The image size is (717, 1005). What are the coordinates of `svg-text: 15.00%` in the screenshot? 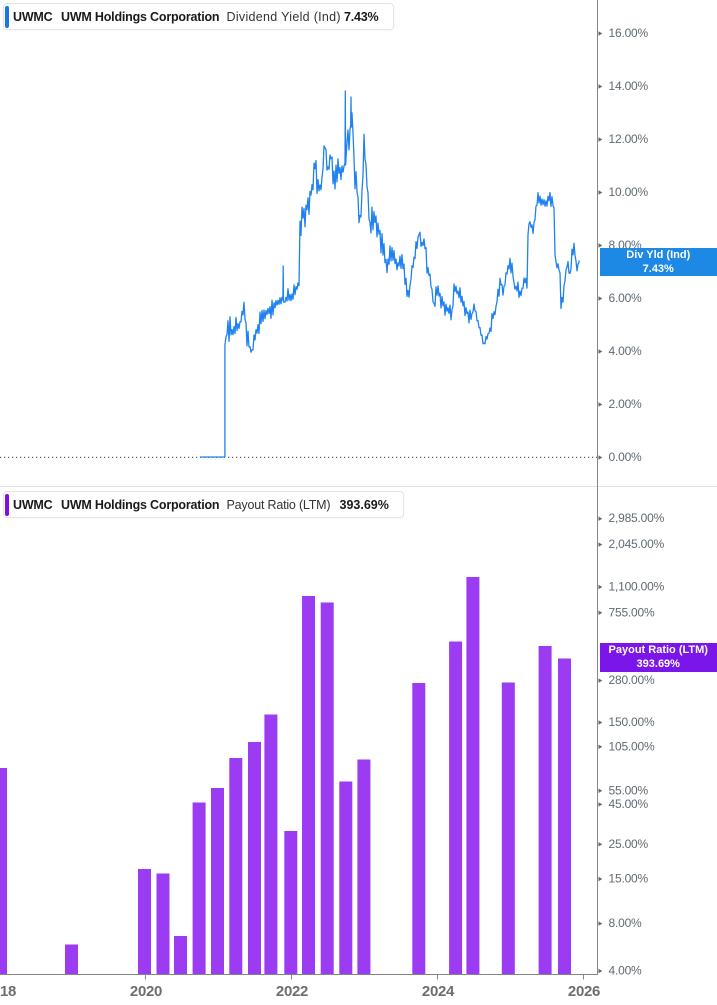 It's located at (629, 879).